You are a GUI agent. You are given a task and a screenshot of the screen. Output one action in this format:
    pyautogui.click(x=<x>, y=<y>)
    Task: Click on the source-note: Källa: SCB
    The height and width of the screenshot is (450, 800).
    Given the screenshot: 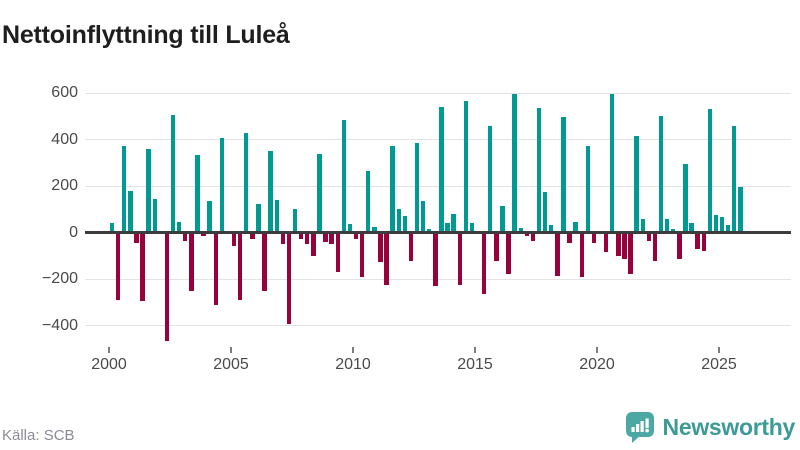 What is the action you would take?
    pyautogui.click(x=38, y=435)
    